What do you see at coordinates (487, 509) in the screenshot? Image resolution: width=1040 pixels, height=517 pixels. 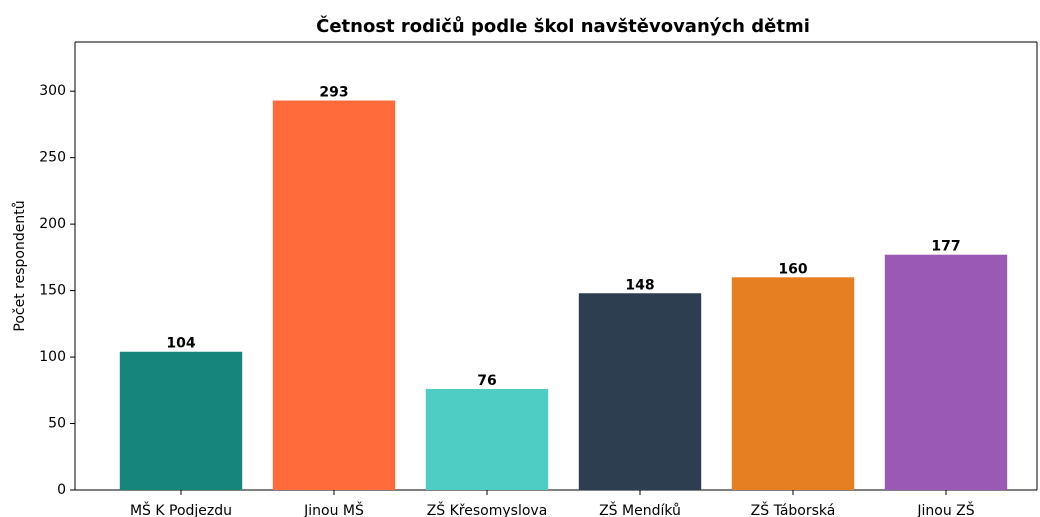 I see `x-tick-label: ZŠ Křesomyslova` at bounding box center [487, 509].